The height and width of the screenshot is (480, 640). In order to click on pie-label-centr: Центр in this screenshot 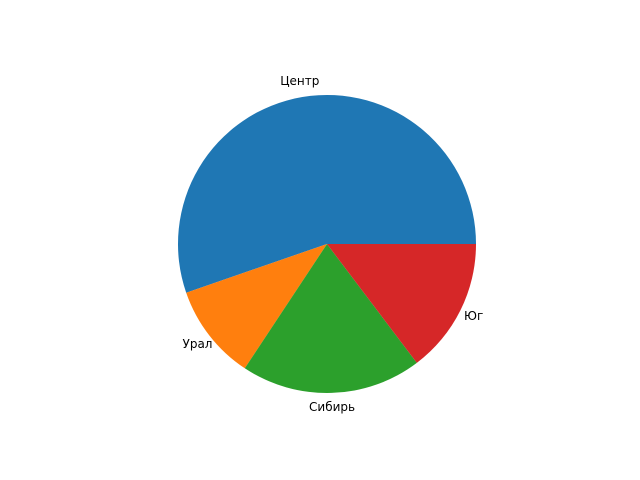, I will do `click(300, 81)`.